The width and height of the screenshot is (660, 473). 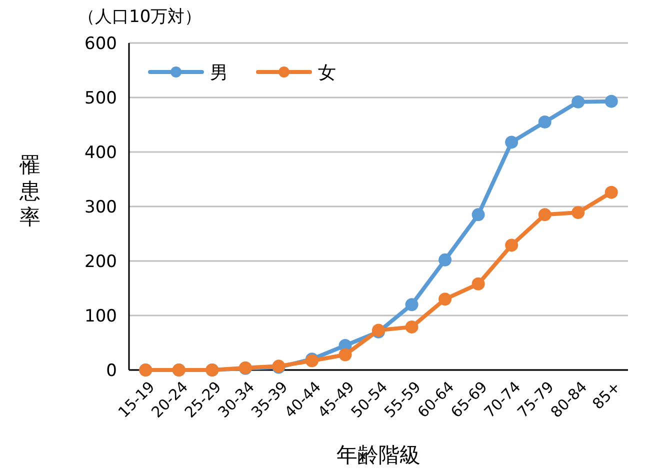 I want to click on y-tick-label: 0, so click(x=111, y=370).